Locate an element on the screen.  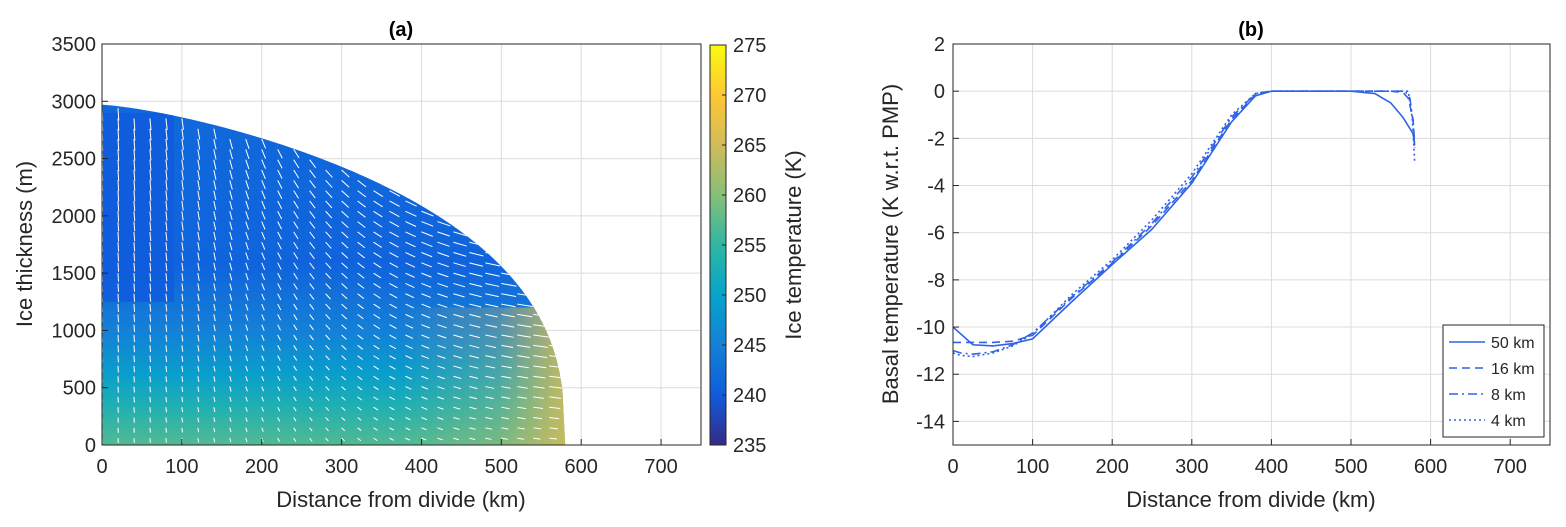
cold-core-layer is located at coordinates (138, 207).